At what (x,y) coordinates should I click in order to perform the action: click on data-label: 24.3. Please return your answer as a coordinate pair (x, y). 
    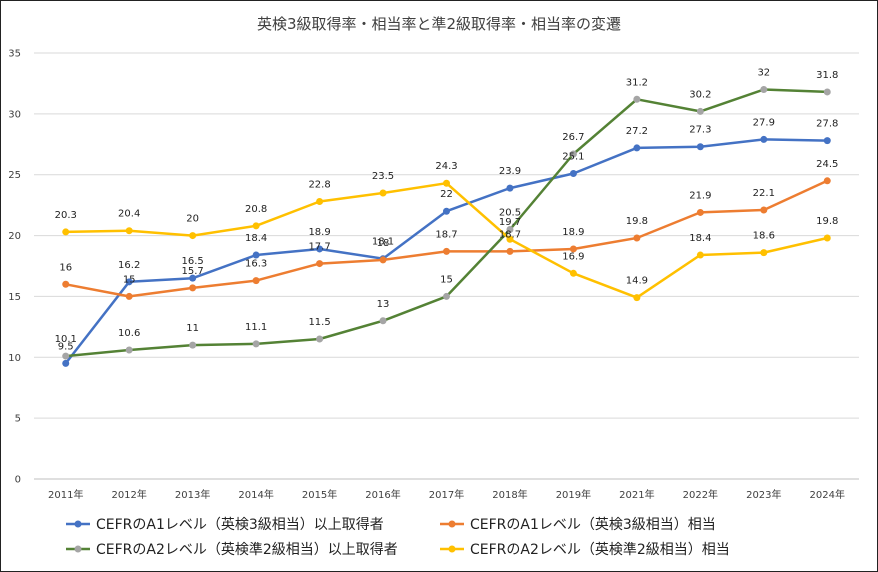
    Looking at the image, I should click on (446, 166).